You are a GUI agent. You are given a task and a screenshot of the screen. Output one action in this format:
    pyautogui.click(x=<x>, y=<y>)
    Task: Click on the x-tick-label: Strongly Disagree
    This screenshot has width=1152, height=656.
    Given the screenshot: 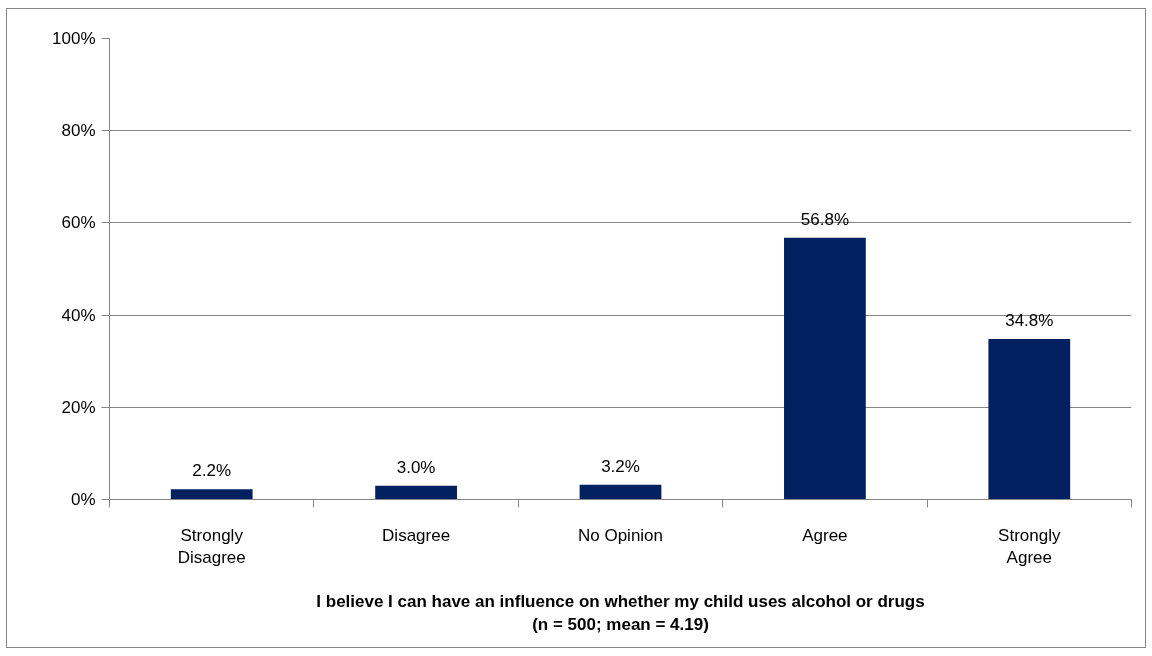 What is the action you would take?
    pyautogui.click(x=211, y=546)
    